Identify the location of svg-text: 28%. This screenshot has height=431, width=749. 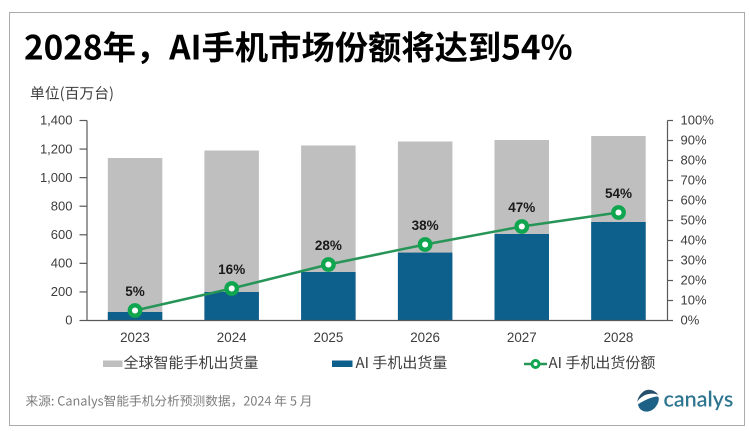
(328, 245).